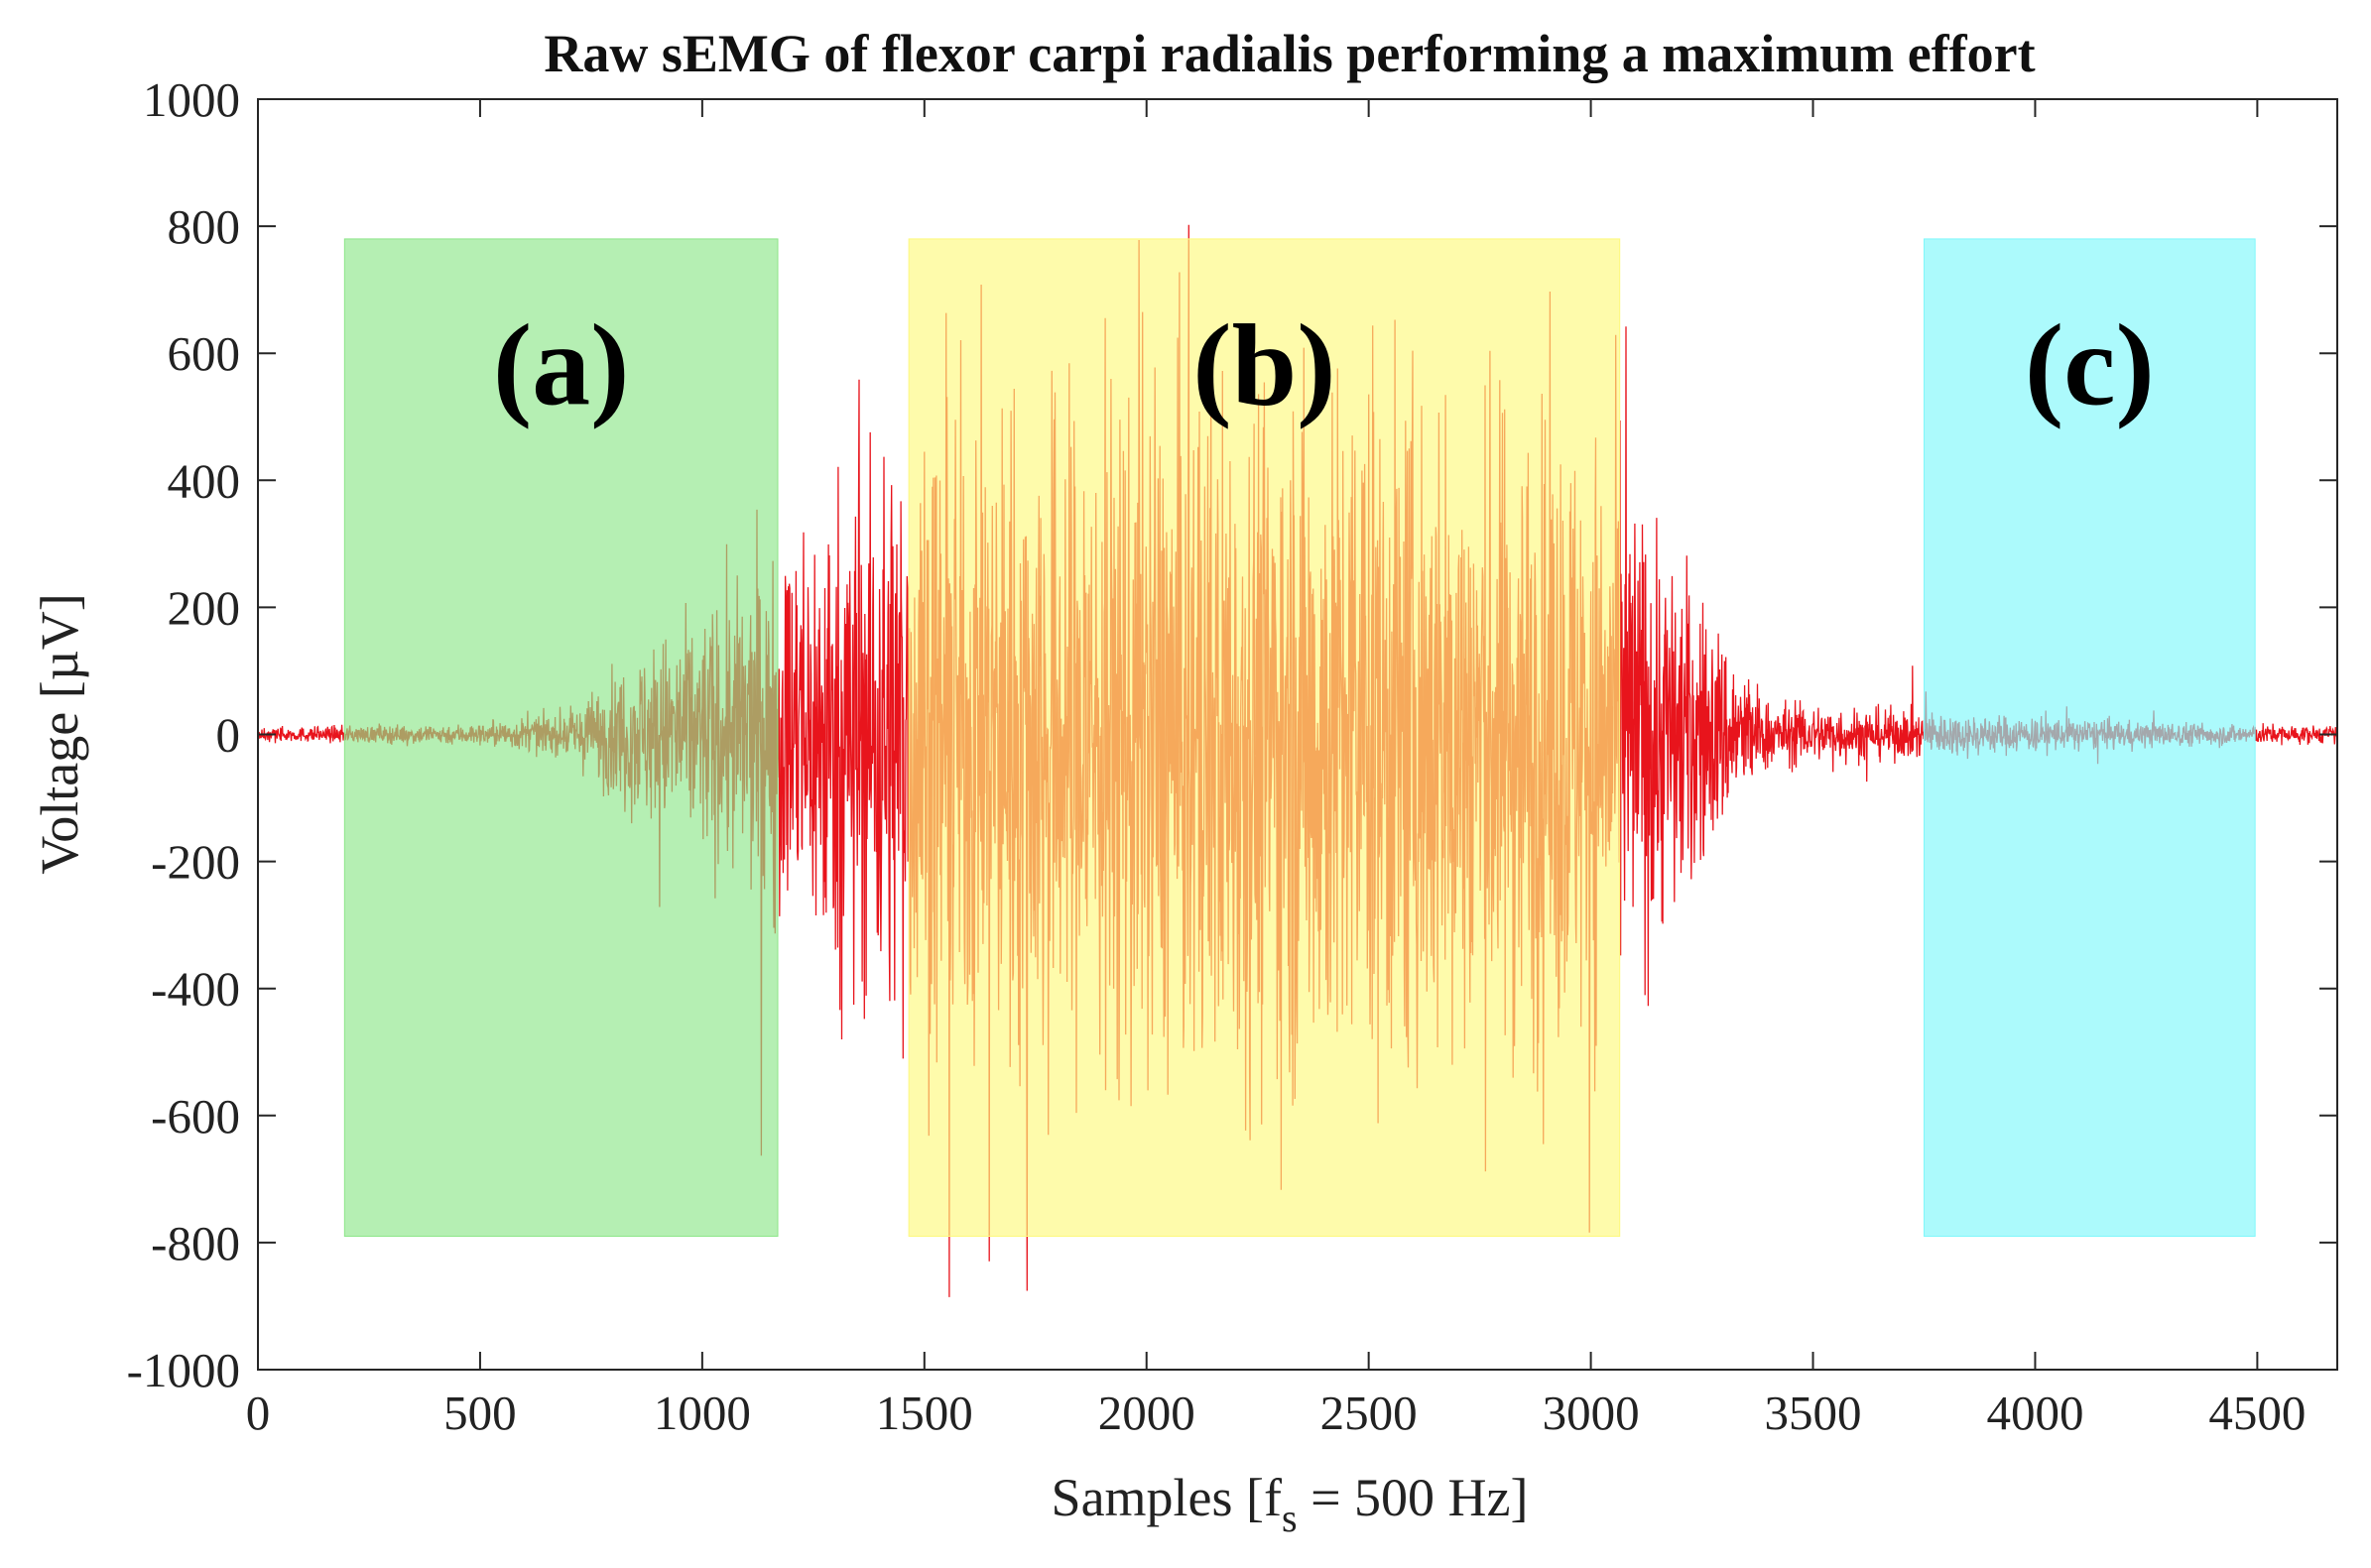 This screenshot has height=1568, width=2371. Describe the element at coordinates (204, 480) in the screenshot. I see `y-tick-label: 400` at that location.